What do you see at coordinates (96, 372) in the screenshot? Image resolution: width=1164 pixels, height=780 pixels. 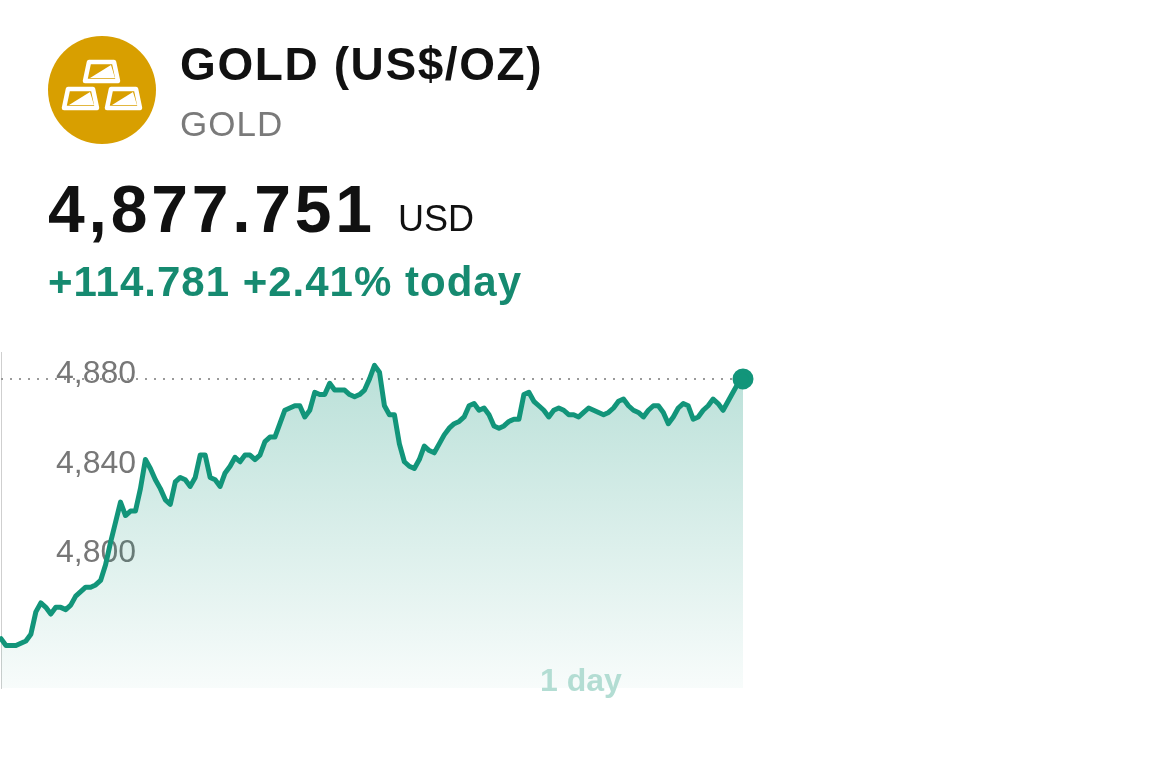 I see `y-tick-label: 4,880` at bounding box center [96, 372].